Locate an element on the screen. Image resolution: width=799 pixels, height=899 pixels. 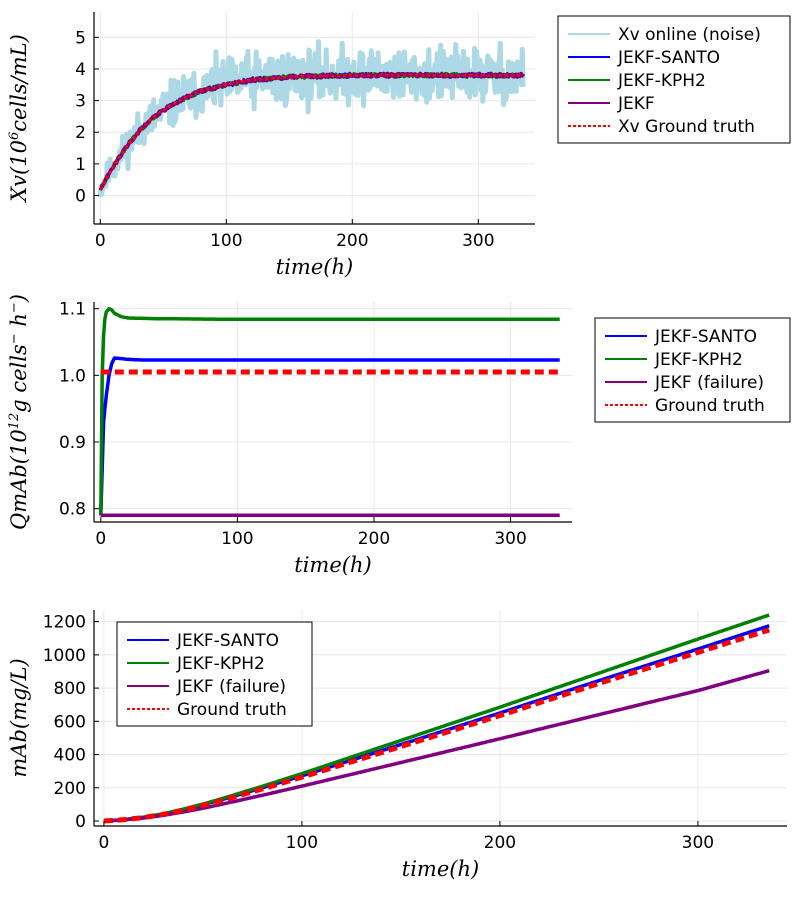
y-tick-label: 4 is located at coordinates (80, 70).